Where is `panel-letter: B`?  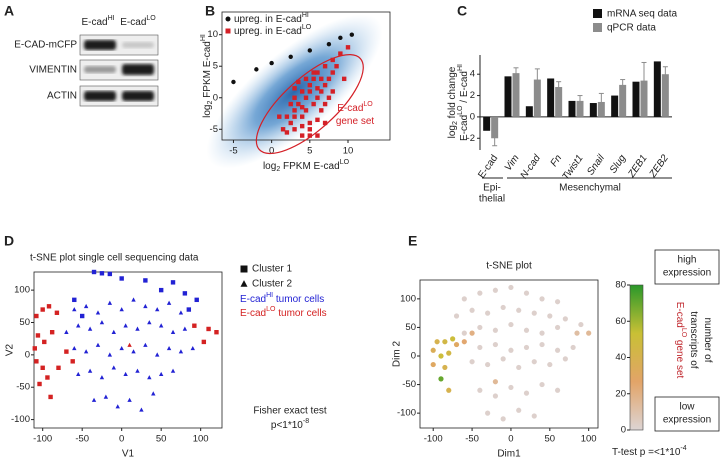
panel-letter: B is located at coordinates (210, 11).